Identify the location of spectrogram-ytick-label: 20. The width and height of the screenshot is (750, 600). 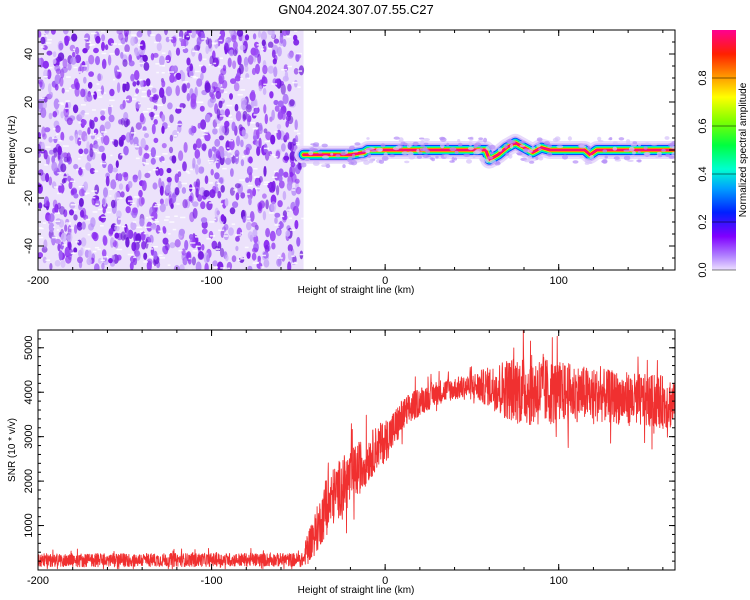
(29, 102).